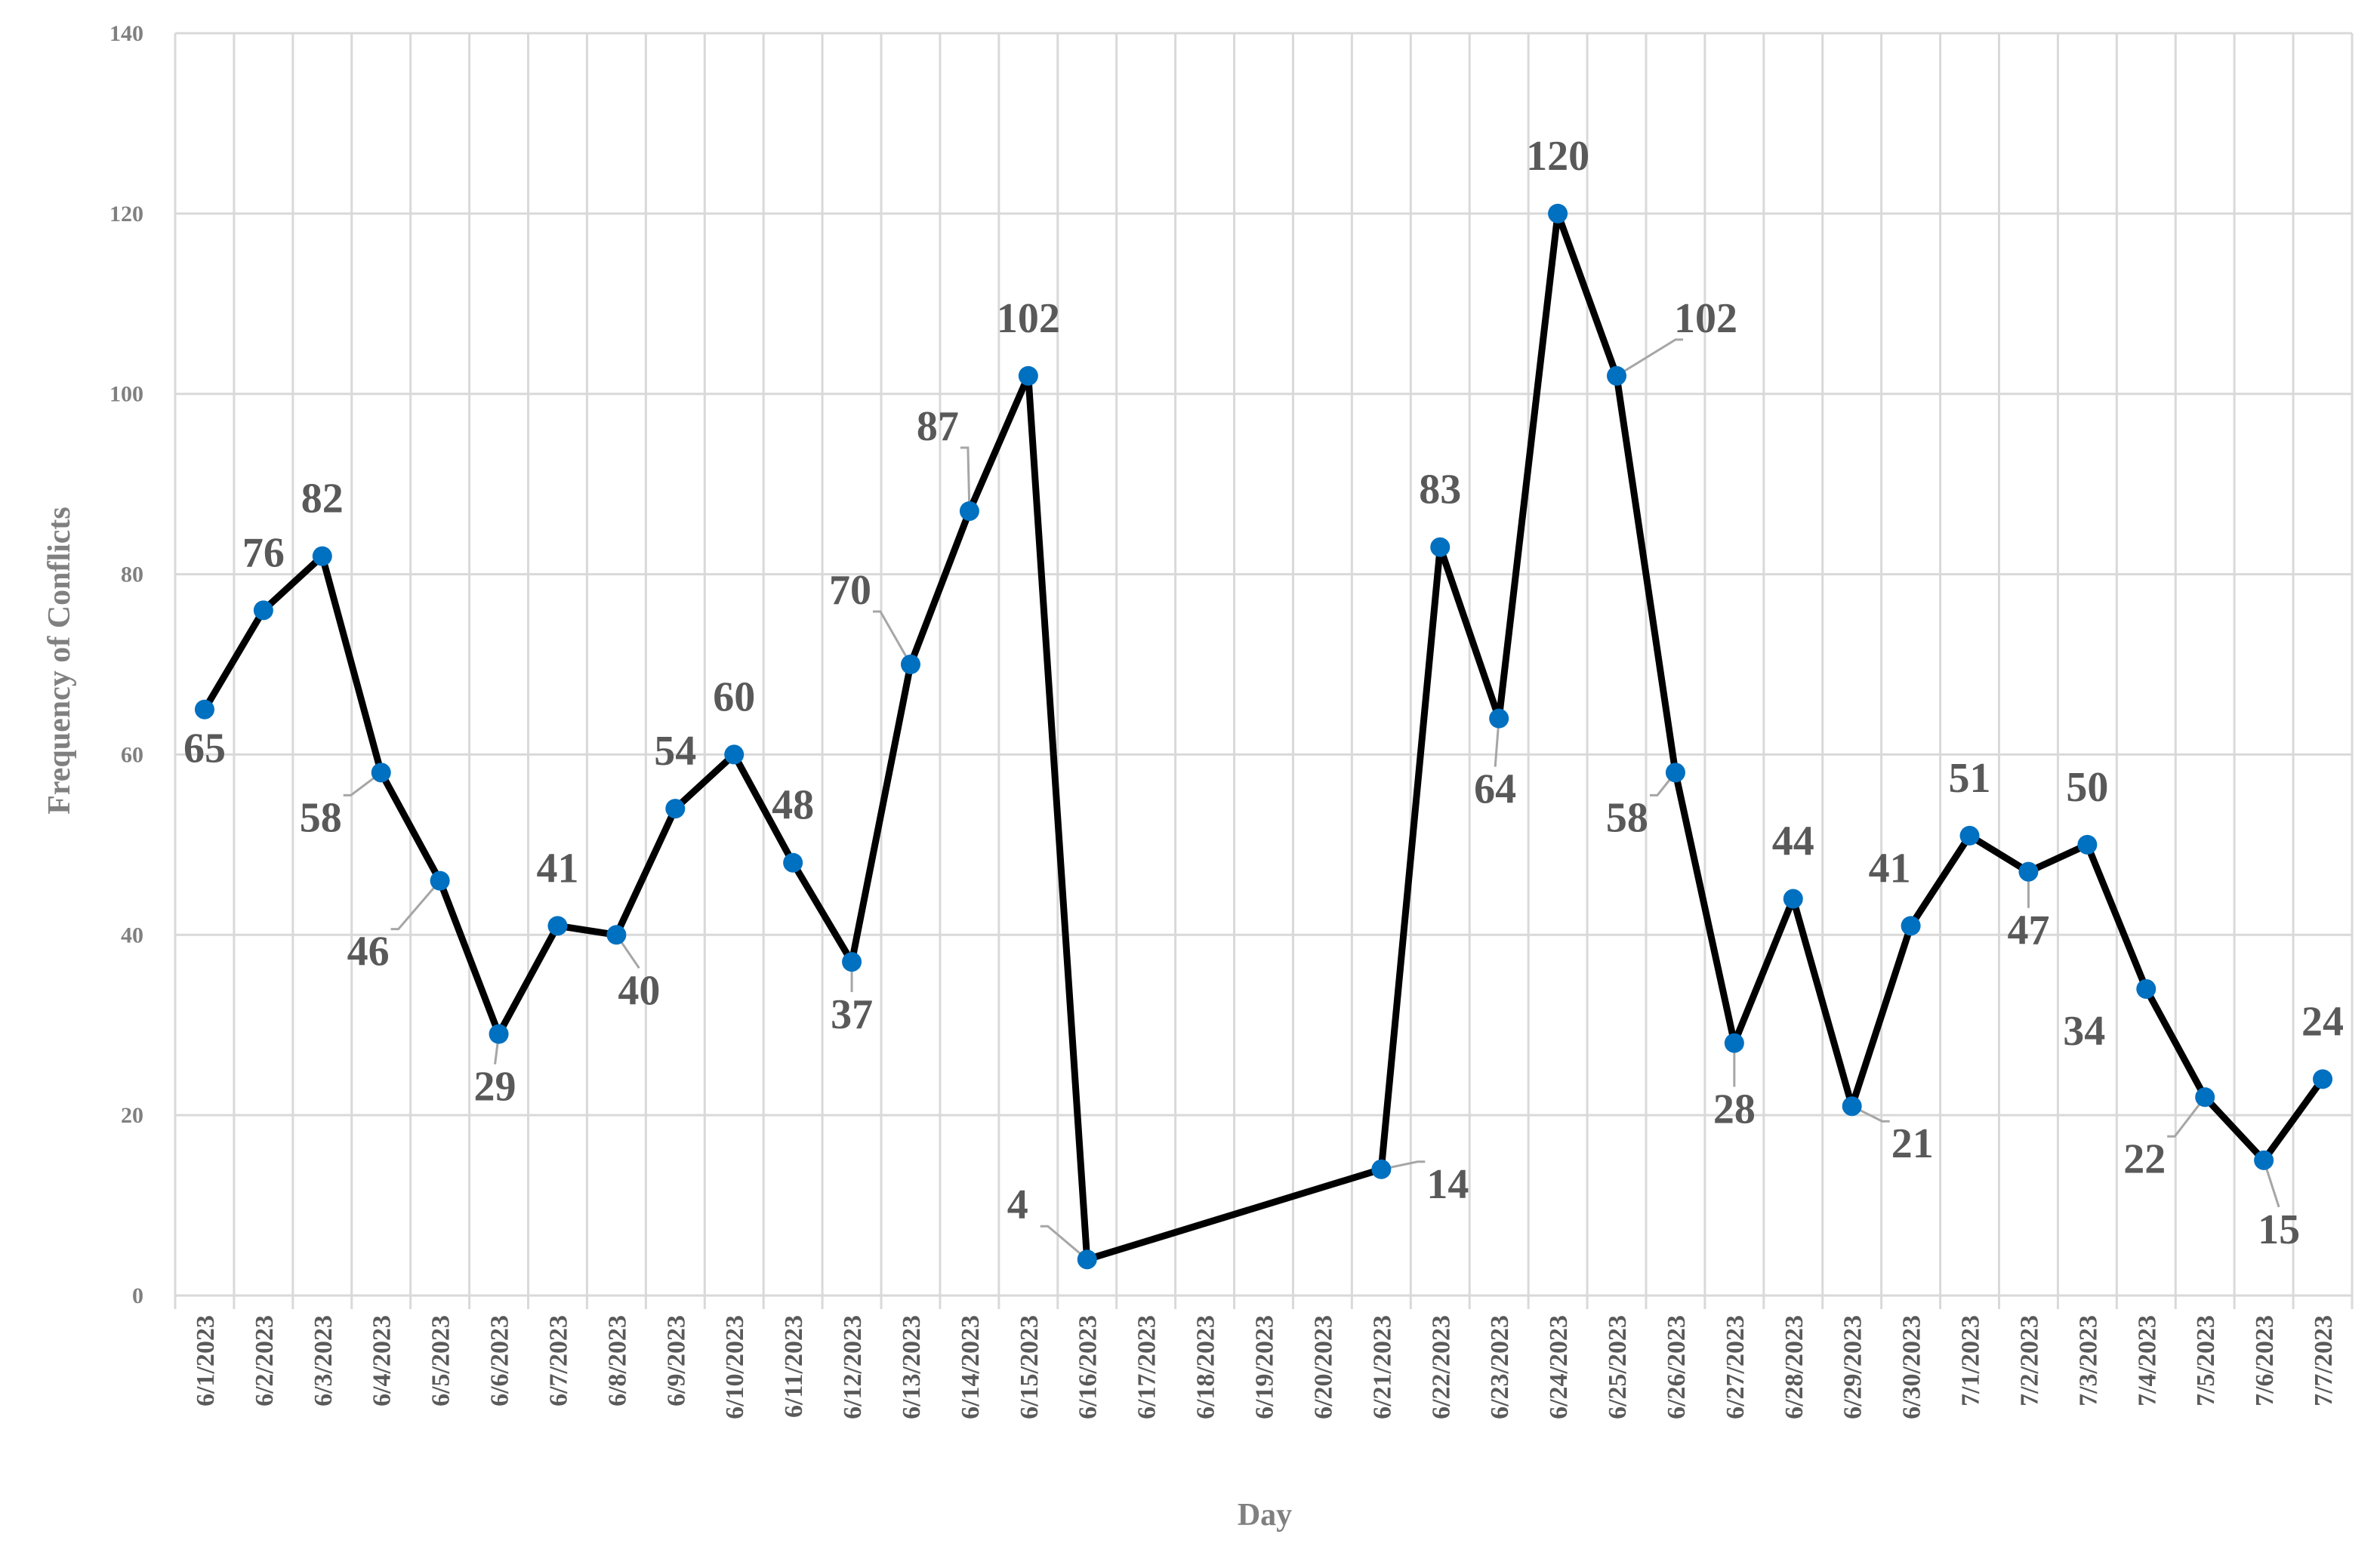  Describe the element at coordinates (2265, 1360) in the screenshot. I see `x-tick-label: 7/6/2023` at that location.